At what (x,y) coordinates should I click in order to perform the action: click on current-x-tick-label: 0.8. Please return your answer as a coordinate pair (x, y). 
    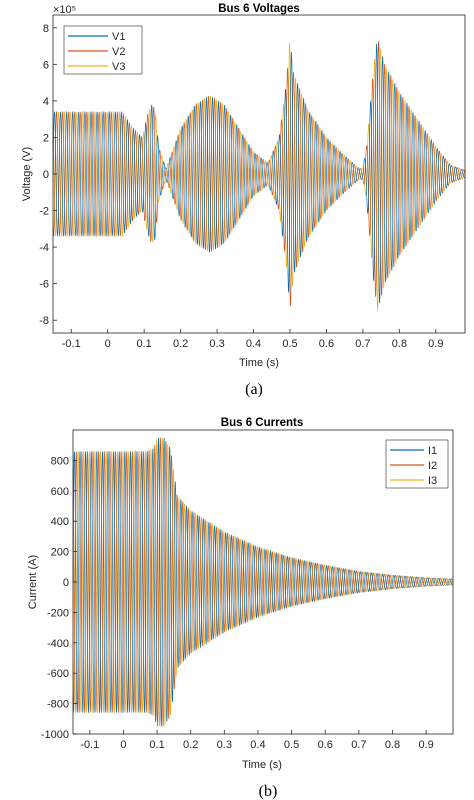
    Looking at the image, I should click on (392, 745).